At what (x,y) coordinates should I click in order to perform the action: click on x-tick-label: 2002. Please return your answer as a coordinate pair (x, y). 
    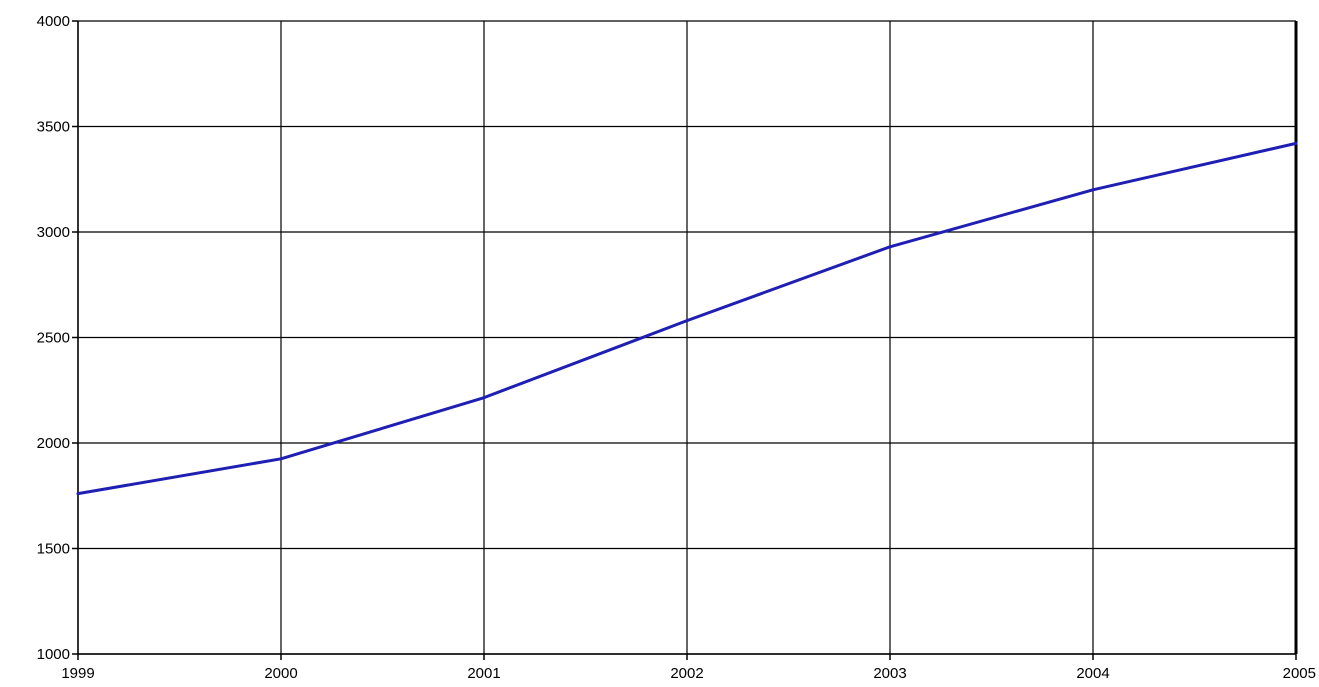
    Looking at the image, I should click on (686, 673).